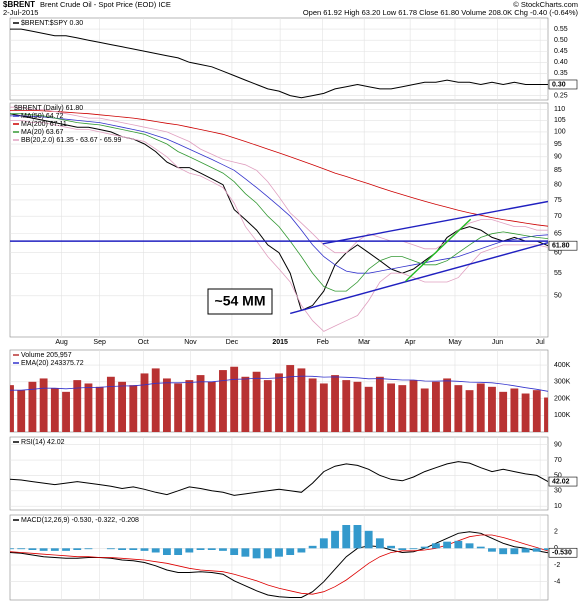  I want to click on y-tick-label: 10, so click(558, 506).